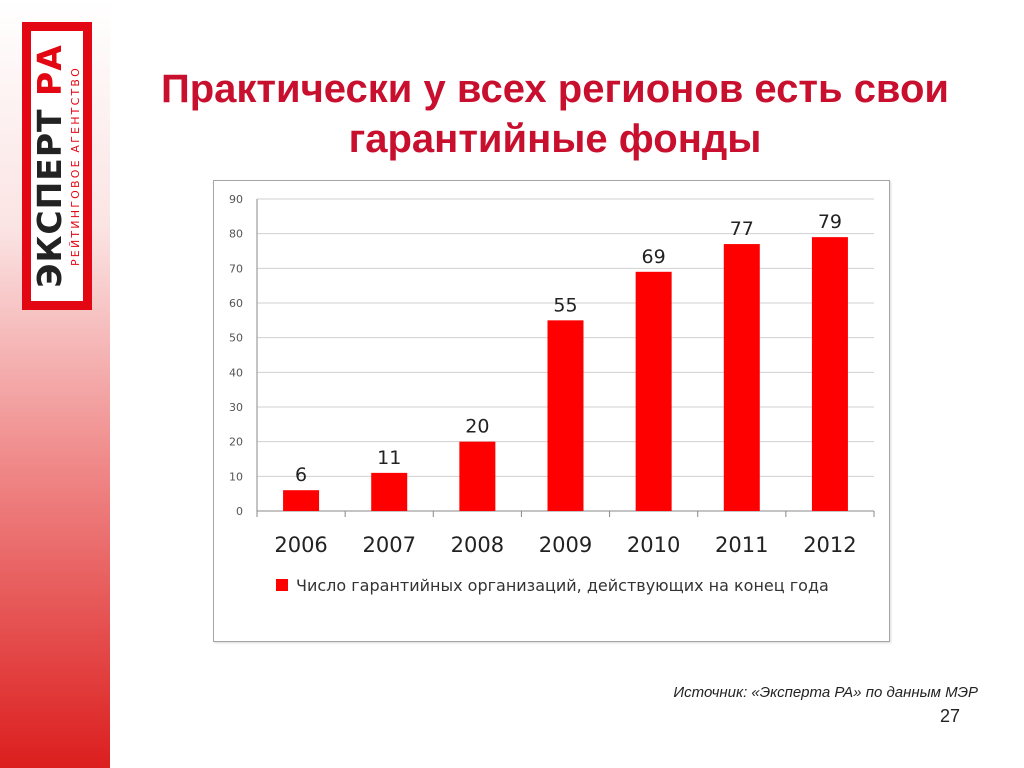  I want to click on legend-swatch, so click(282, 585).